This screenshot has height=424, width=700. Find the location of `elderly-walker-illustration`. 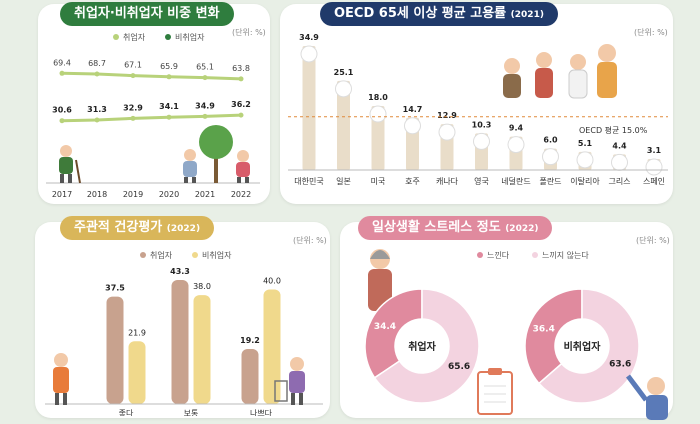

elderly-walker-illustration is located at coordinates (70, 164).